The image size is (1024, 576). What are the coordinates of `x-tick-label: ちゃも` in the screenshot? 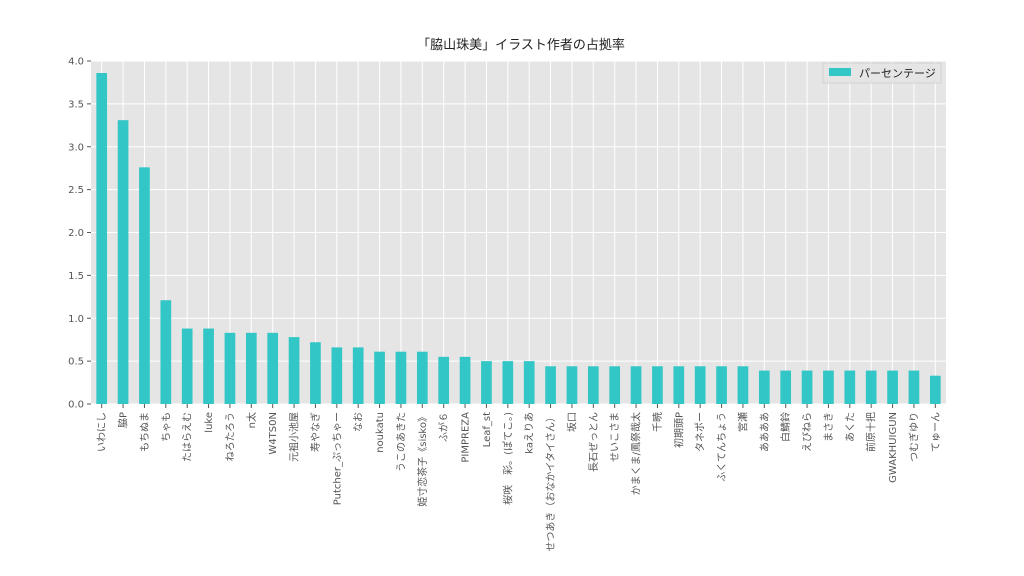 It's located at (166, 427).